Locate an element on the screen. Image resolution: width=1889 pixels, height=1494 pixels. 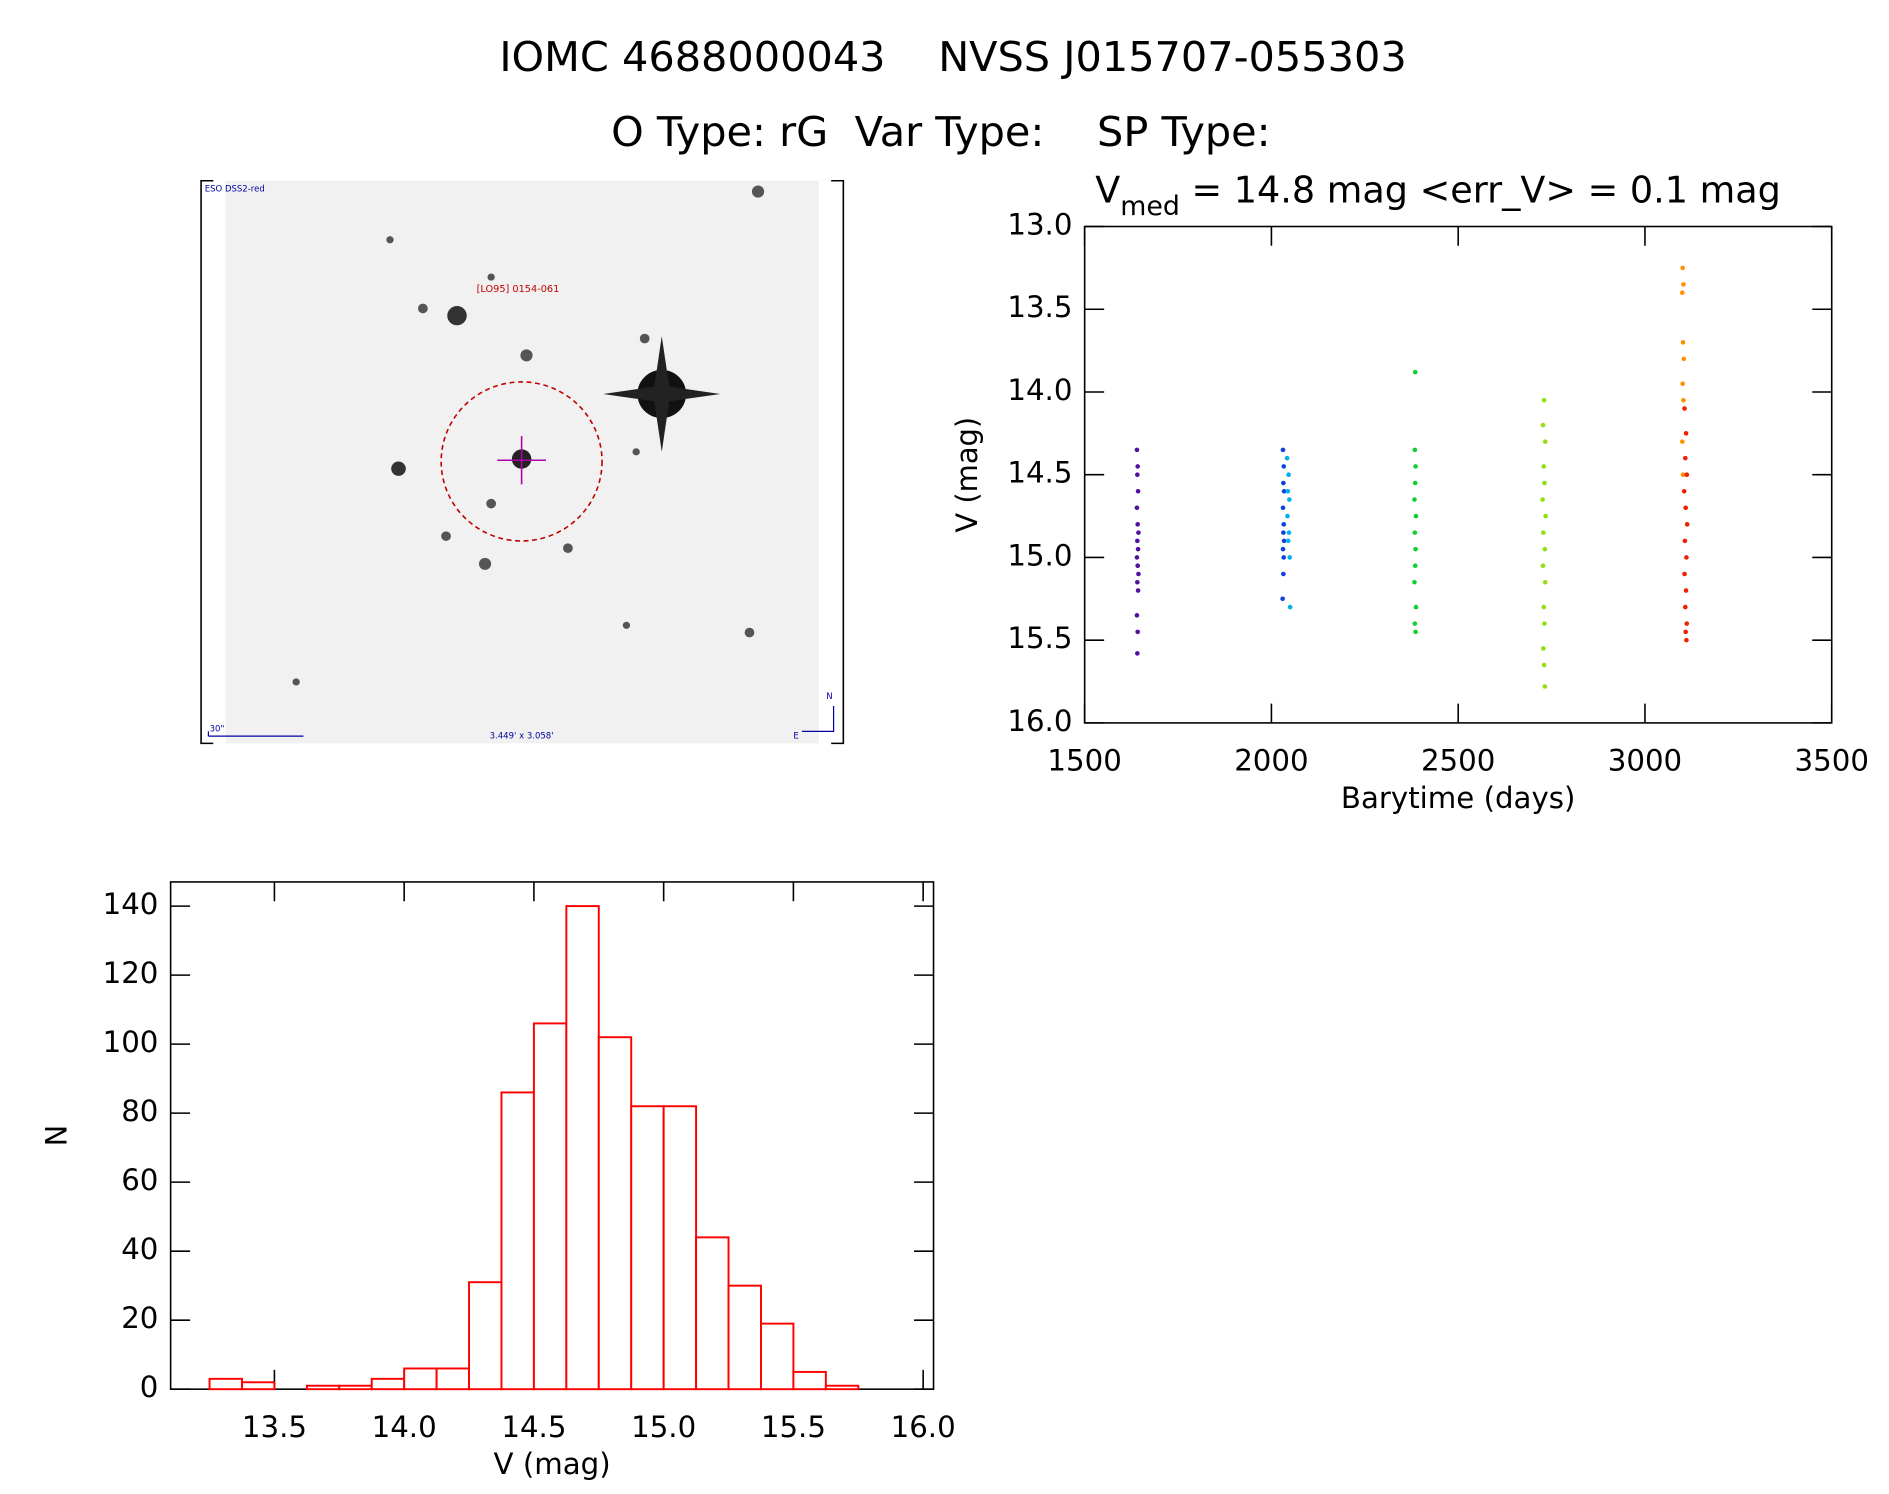
scatter-title: Vmed = 14.8 mag <err_V> = 0.1 mag is located at coordinates (1438, 195).